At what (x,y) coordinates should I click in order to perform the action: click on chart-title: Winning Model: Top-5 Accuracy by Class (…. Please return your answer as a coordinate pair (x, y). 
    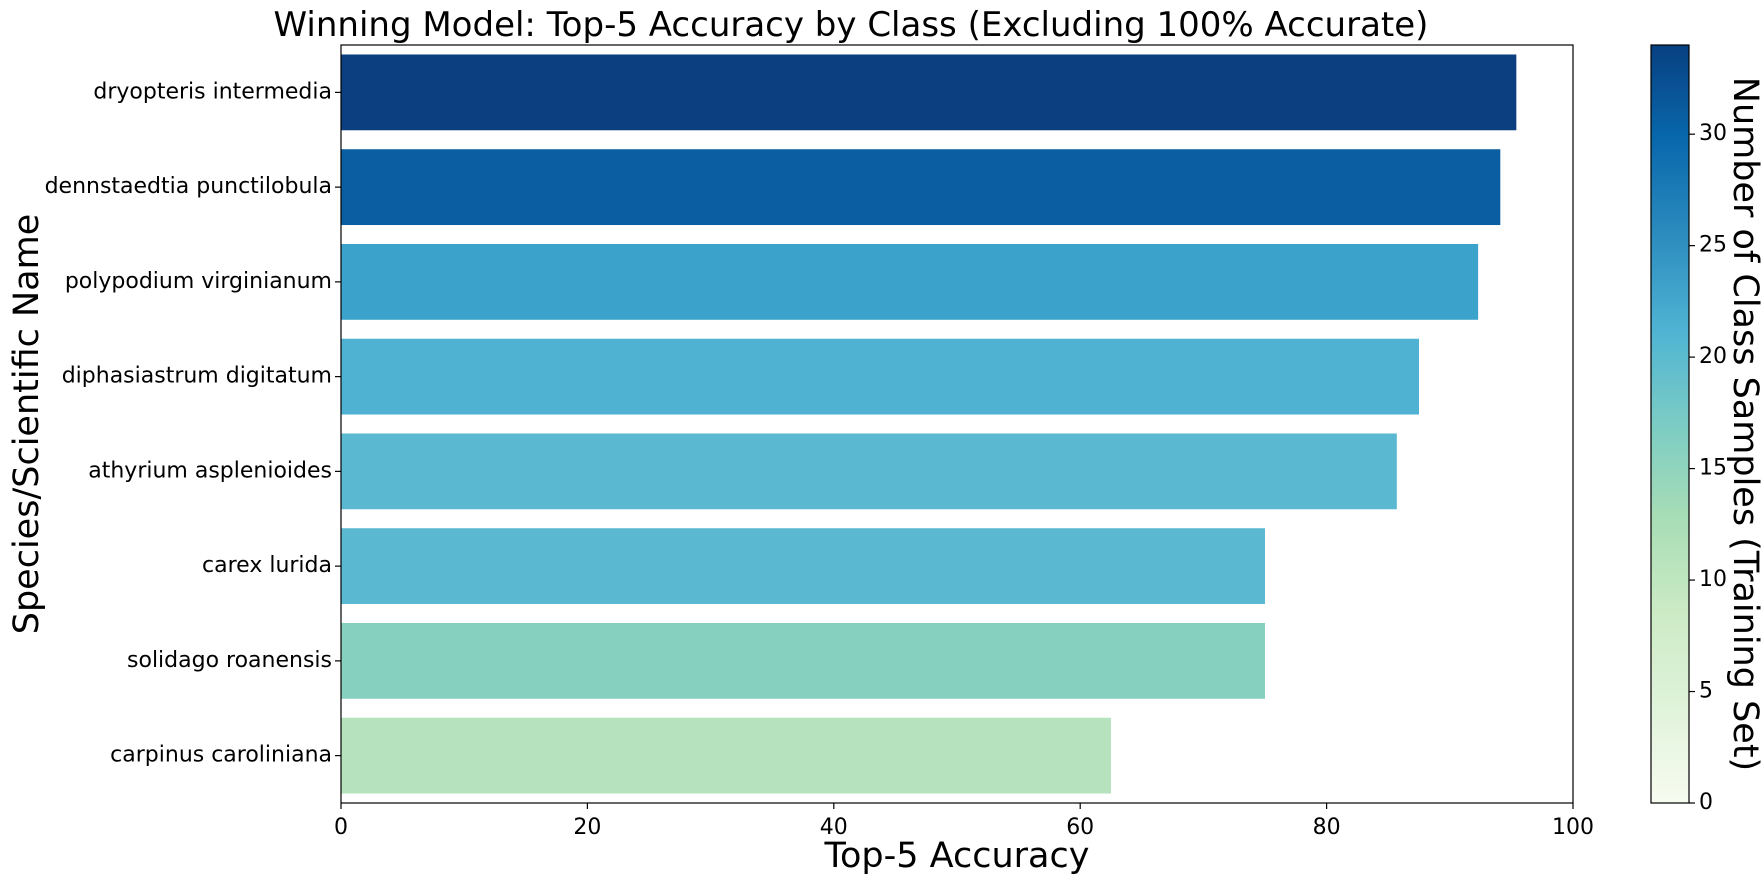
    Looking at the image, I should click on (851, 25).